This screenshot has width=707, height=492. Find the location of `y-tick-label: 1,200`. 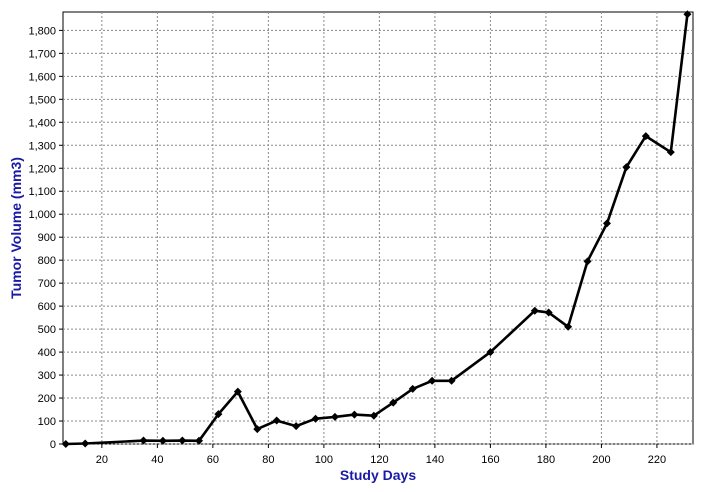

y-tick-label: 1,200 is located at coordinates (42, 169).